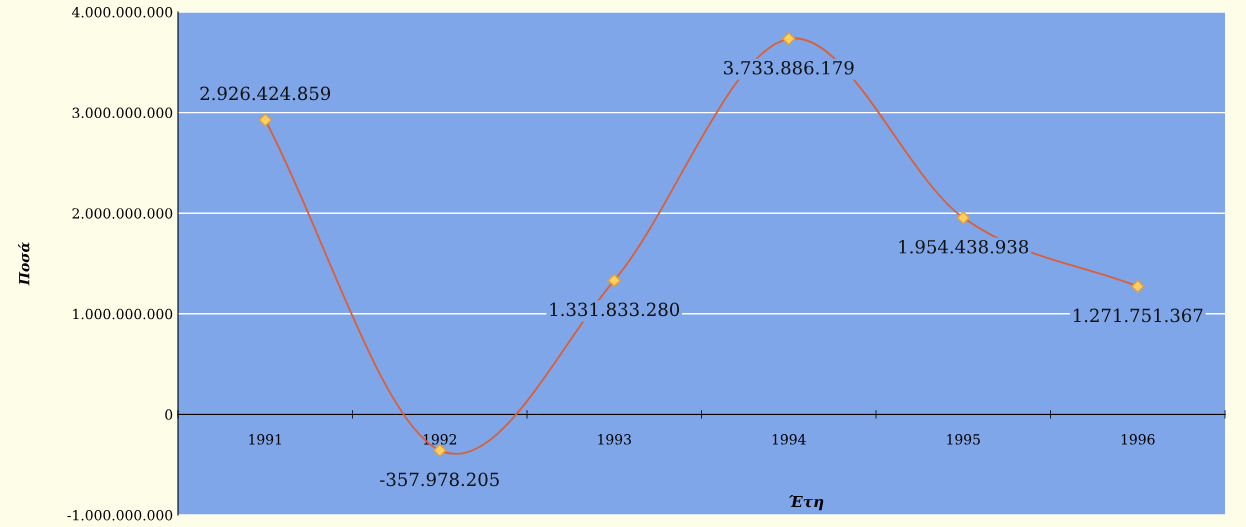  I want to click on data-label: 1.954.438.938, so click(964, 246).